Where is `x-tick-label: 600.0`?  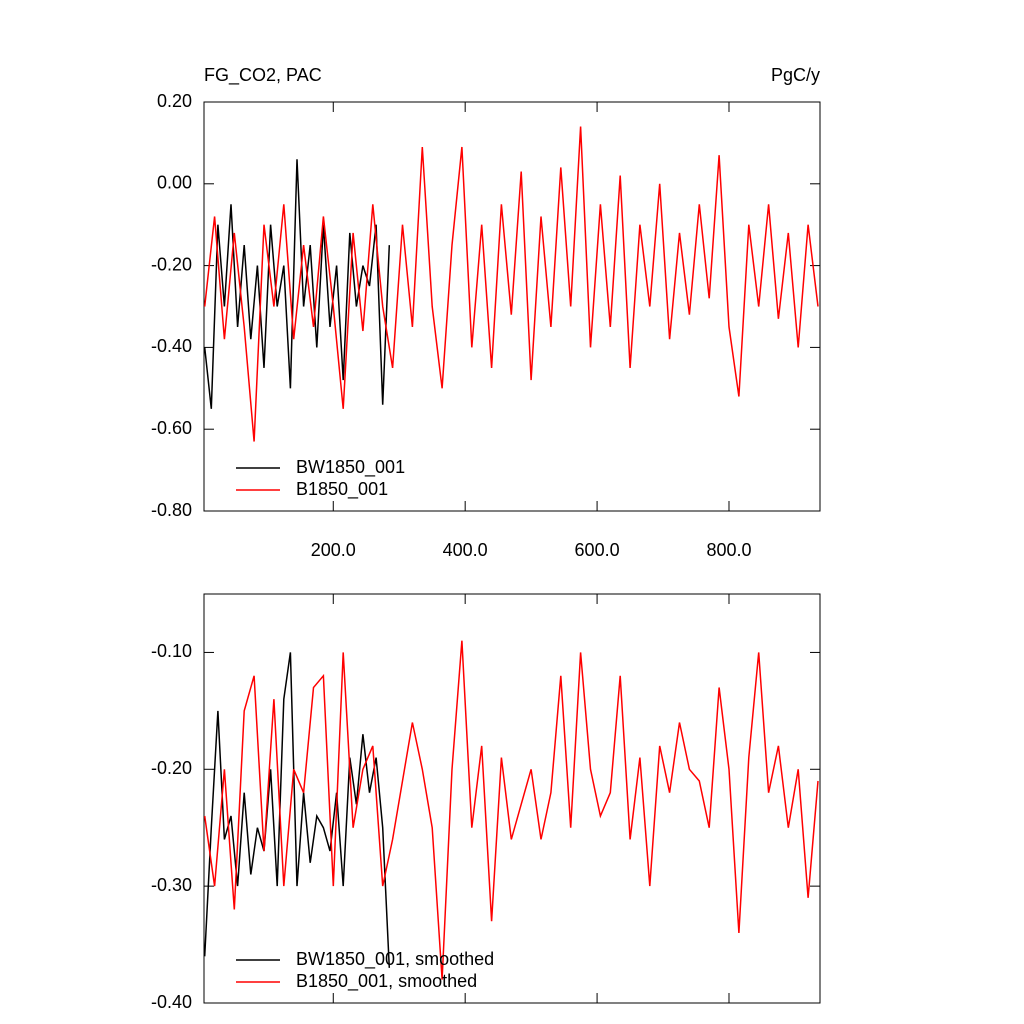
x-tick-label: 600.0 is located at coordinates (597, 550).